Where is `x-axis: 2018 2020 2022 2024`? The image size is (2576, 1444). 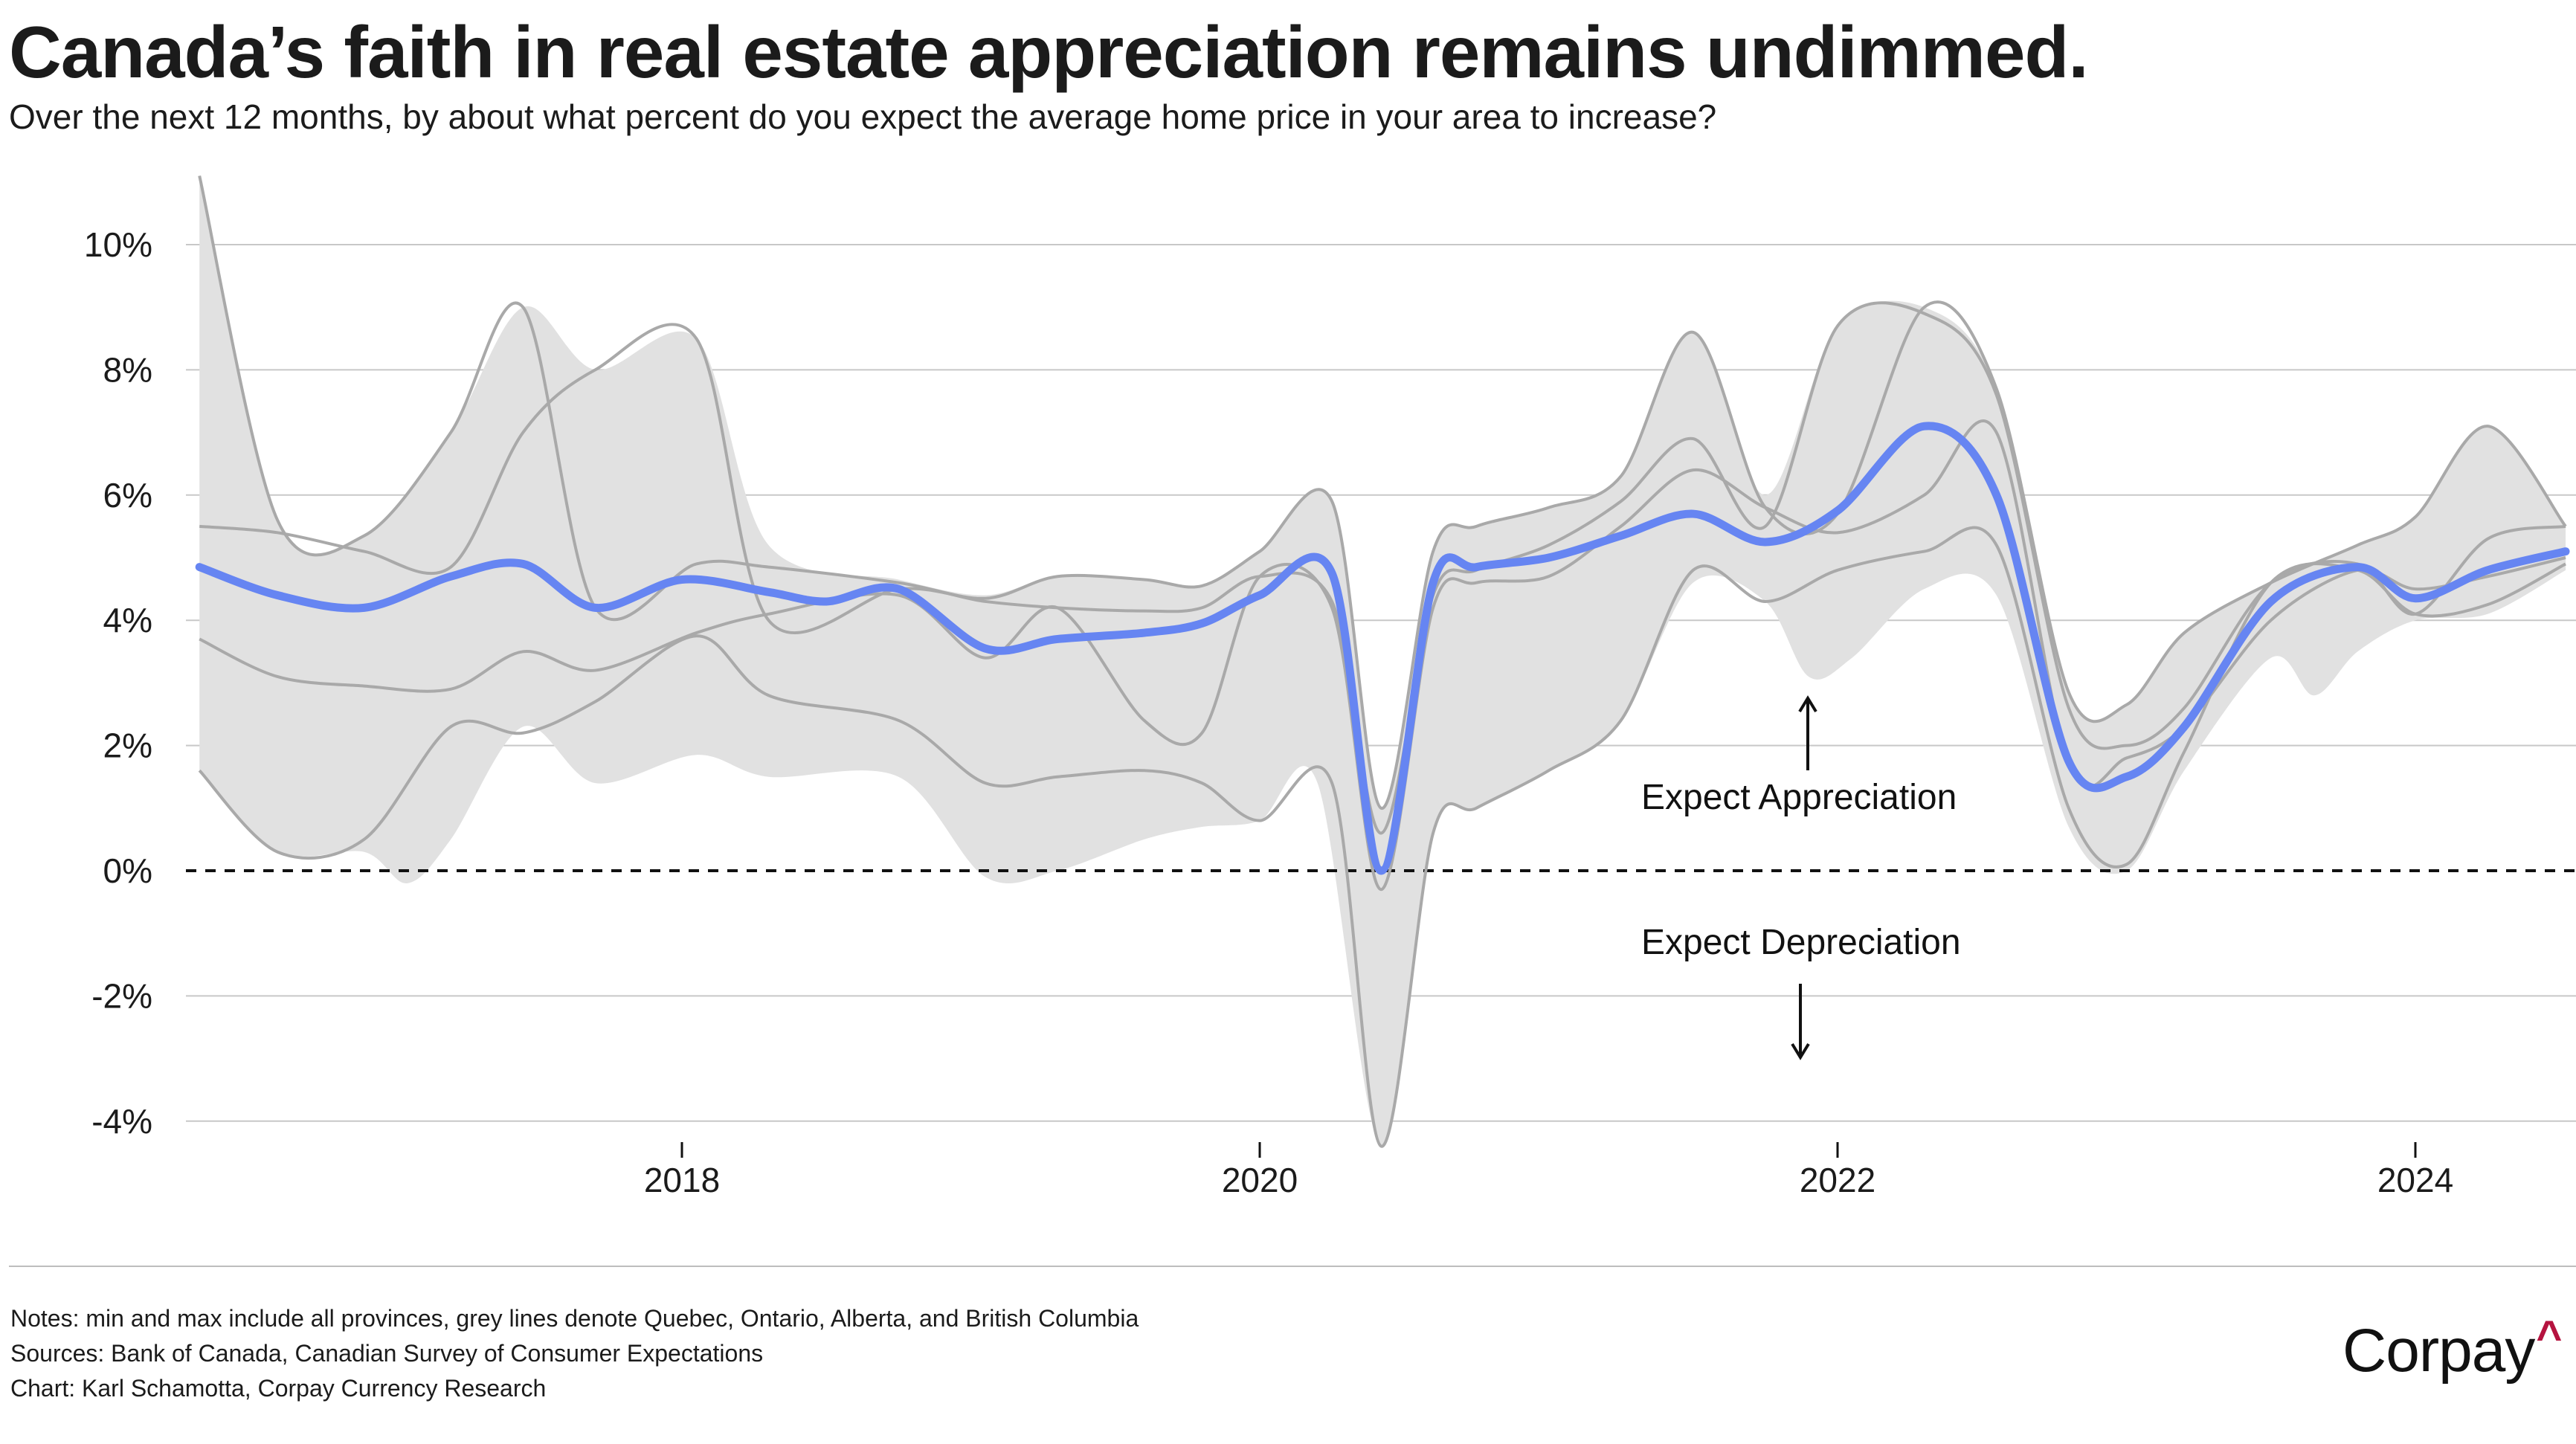
x-axis: 2018 2020 2022 2024 is located at coordinates (1548, 1170).